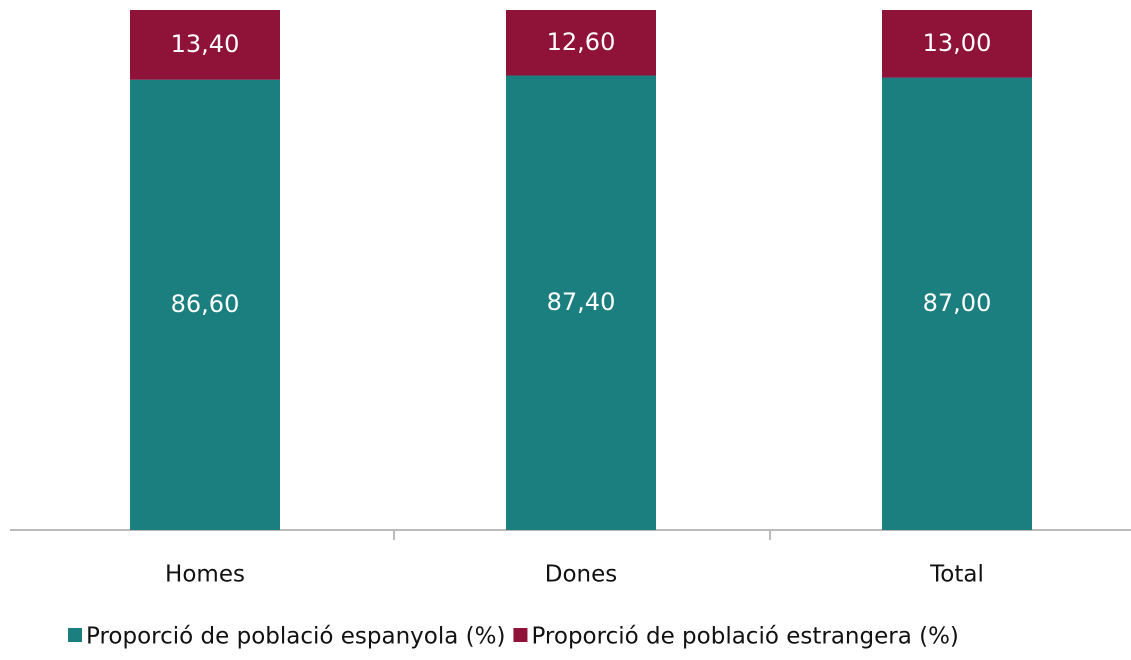 The height and width of the screenshot is (660, 1131). What do you see at coordinates (295, 637) in the screenshot?
I see `legend-label: Proporció de població espanyola (%)` at bounding box center [295, 637].